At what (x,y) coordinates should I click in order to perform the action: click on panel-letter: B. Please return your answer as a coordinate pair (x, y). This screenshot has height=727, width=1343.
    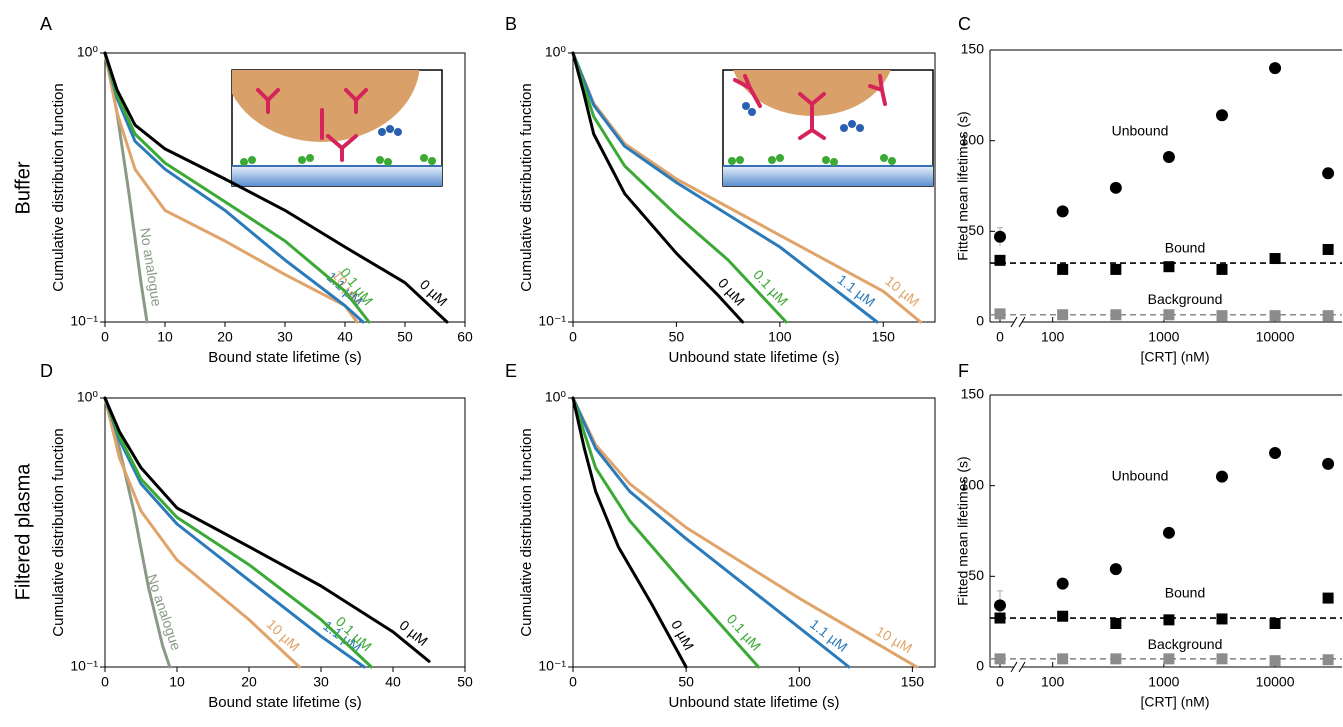
    Looking at the image, I should click on (511, 24).